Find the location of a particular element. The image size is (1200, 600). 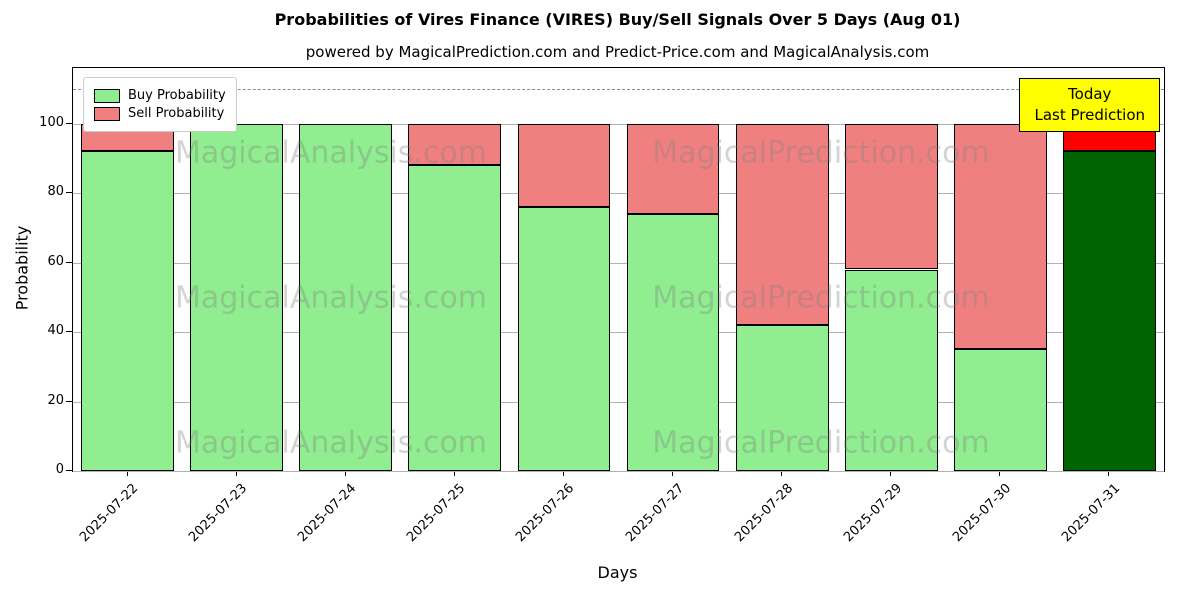

x-tick-label: 2025-07-31 is located at coordinates (1091, 513).